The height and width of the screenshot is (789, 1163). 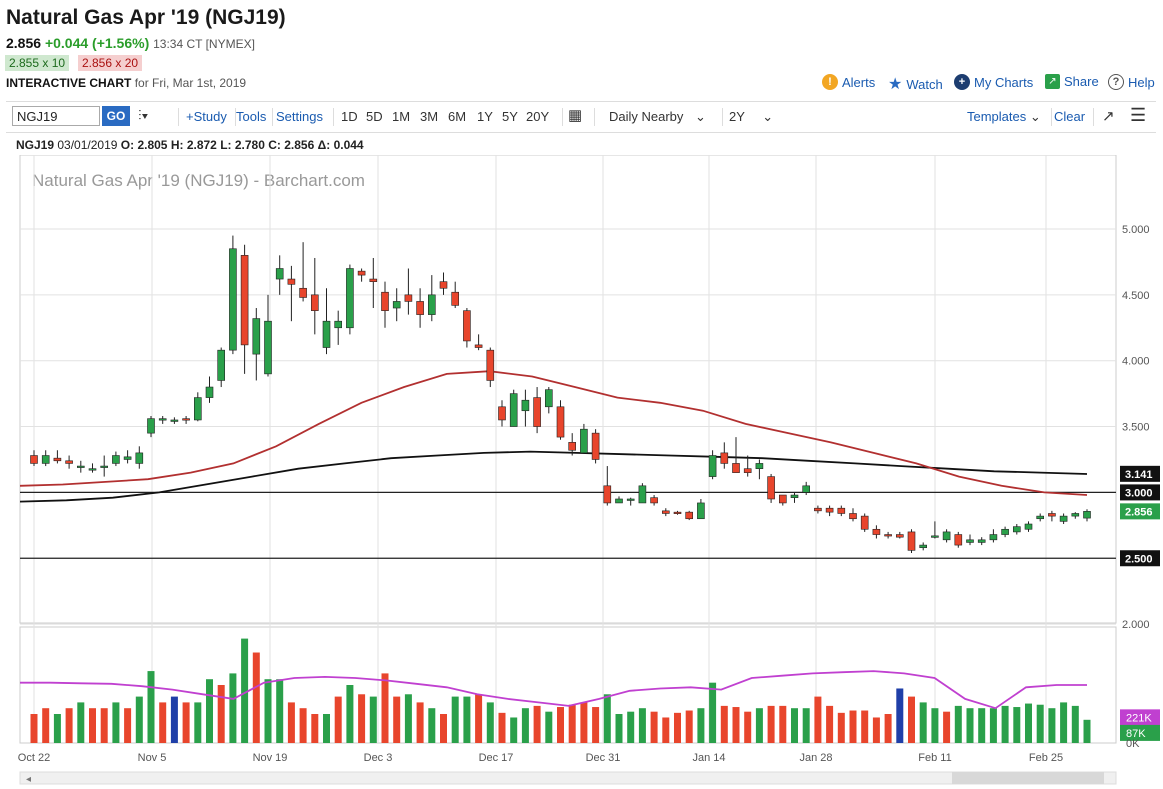 I want to click on volume-panel-frame, so click(x=568, y=685).